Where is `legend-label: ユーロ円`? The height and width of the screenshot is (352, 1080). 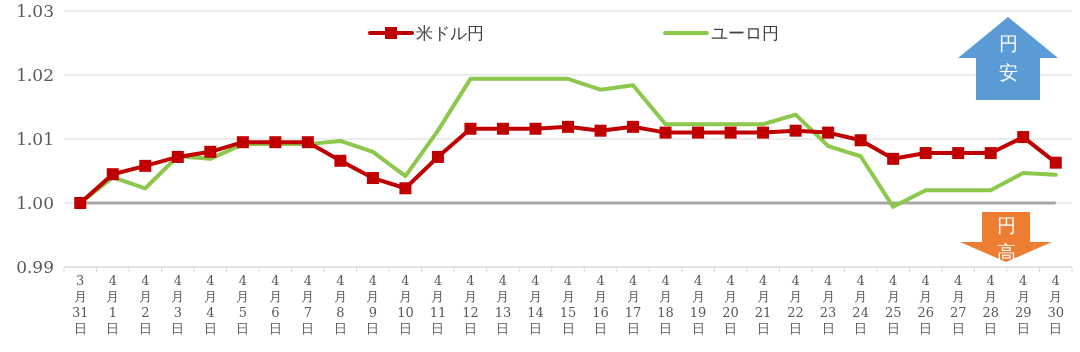
legend-label: ユーロ円 is located at coordinates (745, 33).